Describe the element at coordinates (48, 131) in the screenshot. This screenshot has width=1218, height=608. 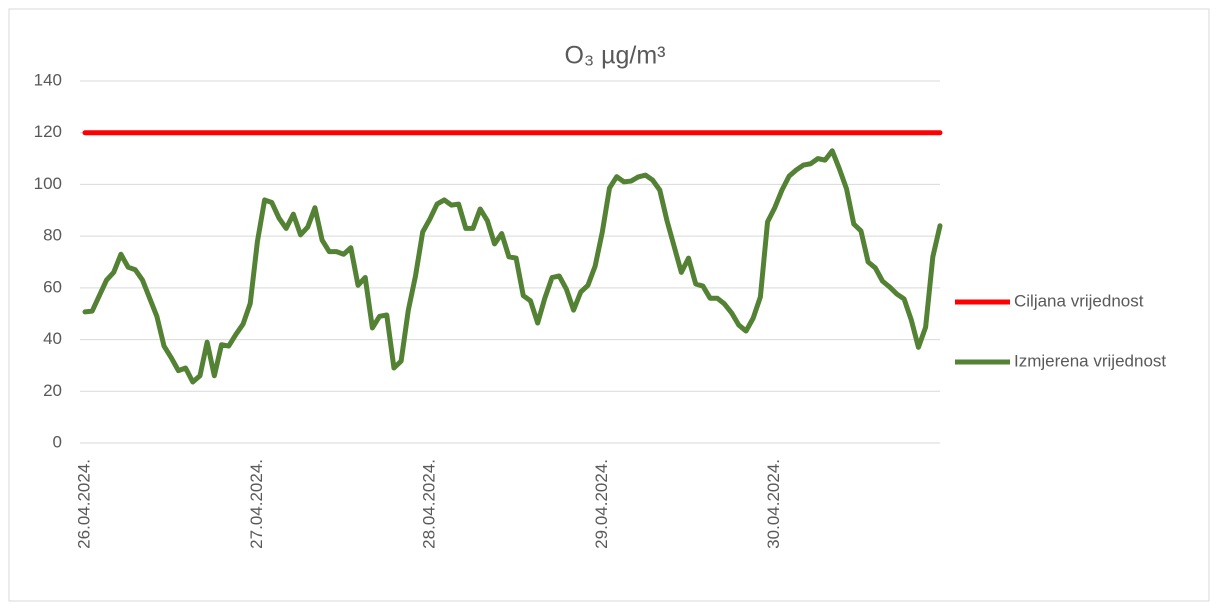
I see `y-tick-label: 120` at that location.